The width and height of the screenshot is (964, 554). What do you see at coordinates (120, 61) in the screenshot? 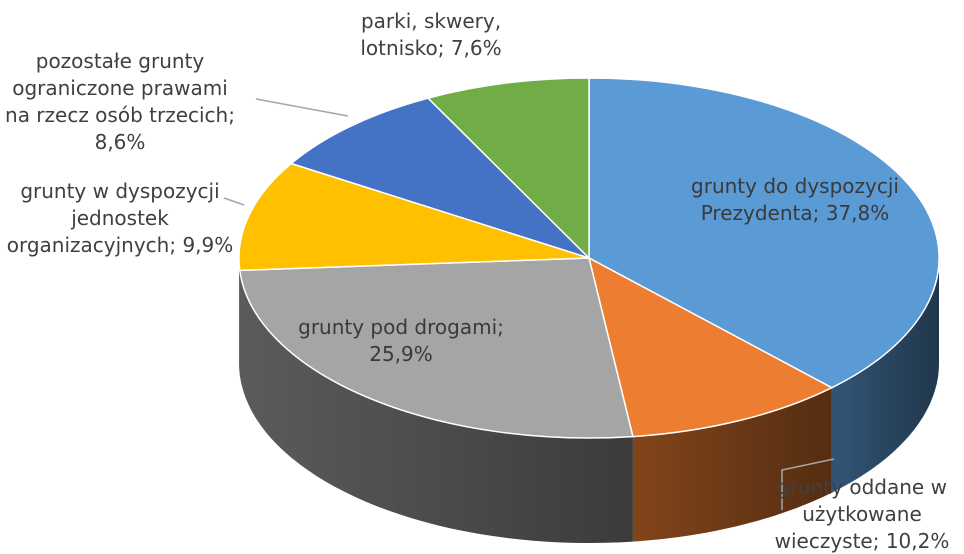
I see `slice-prawa-osob-trzecich-label-line: pozostałe grunty` at bounding box center [120, 61].